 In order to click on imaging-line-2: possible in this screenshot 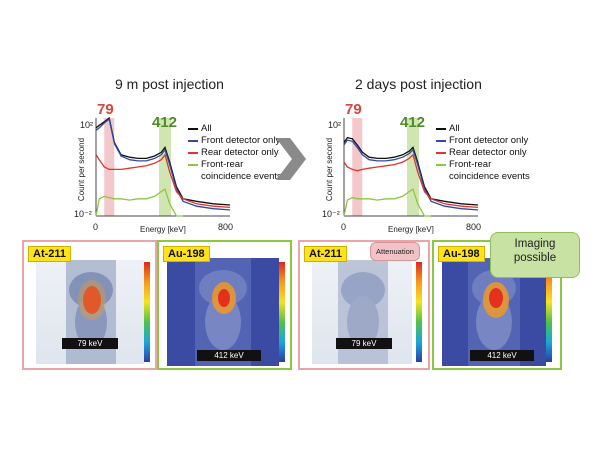, I will do `click(535, 258)`.